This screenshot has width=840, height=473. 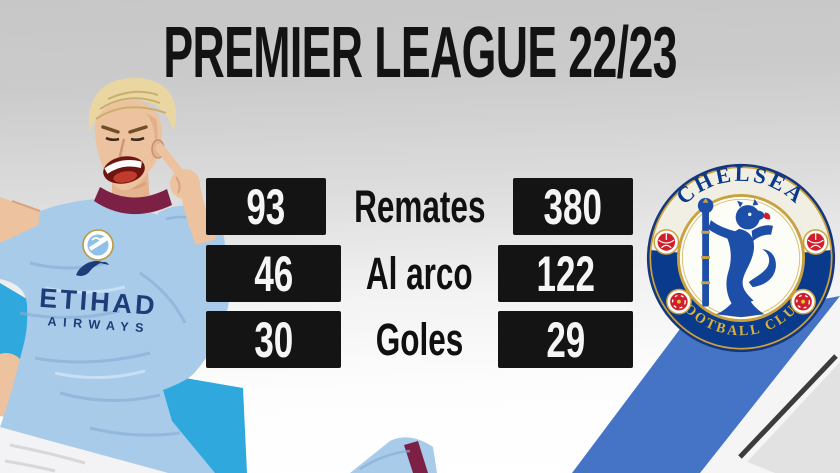 What do you see at coordinates (169, 160) in the screenshot?
I see `pointing-finger` at bounding box center [169, 160].